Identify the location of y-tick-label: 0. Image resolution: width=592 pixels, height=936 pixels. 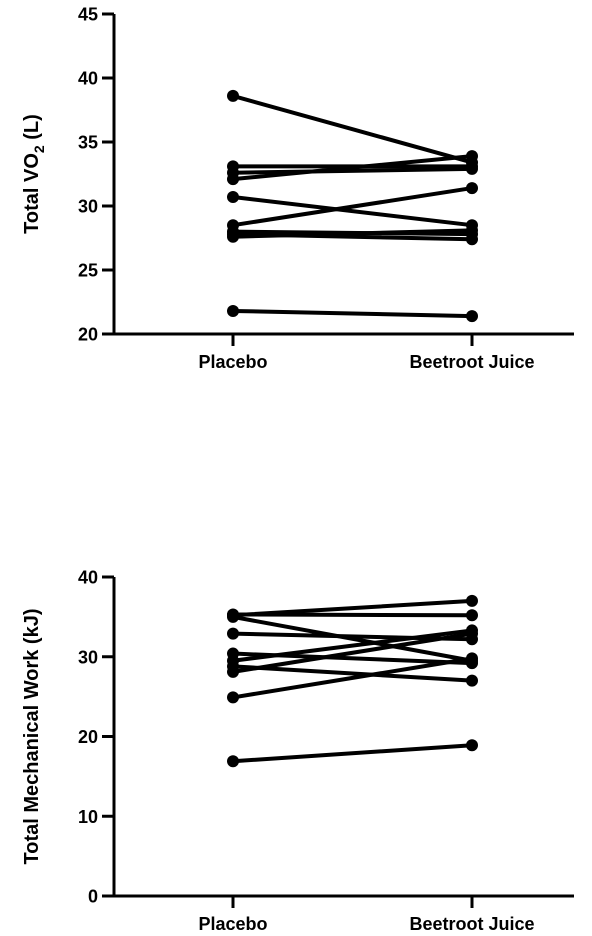
(93, 897).